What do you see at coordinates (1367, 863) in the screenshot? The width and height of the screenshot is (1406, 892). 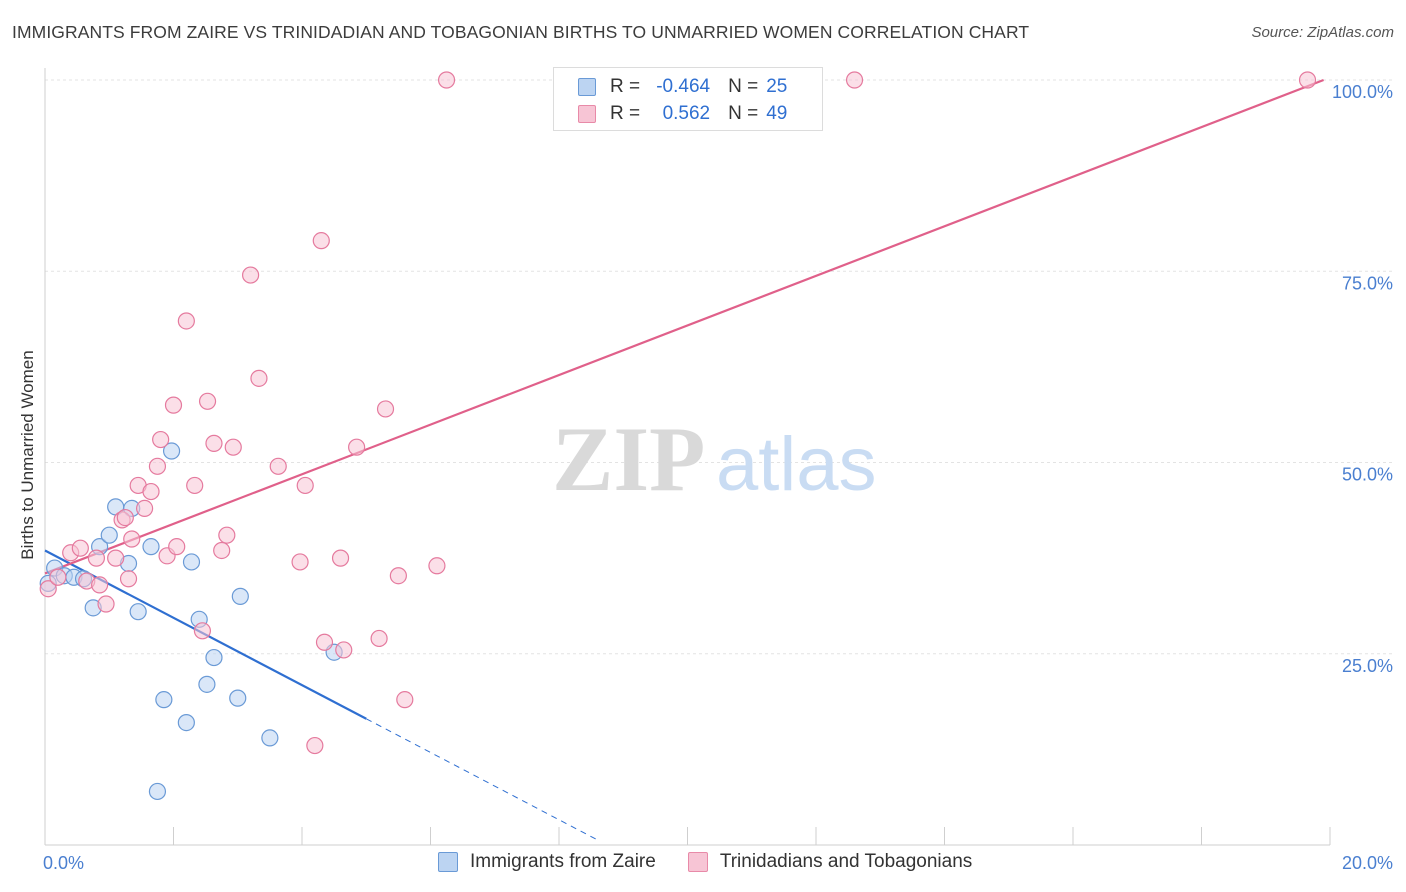 I see `x-tick-label: 20.0%` at bounding box center [1367, 863].